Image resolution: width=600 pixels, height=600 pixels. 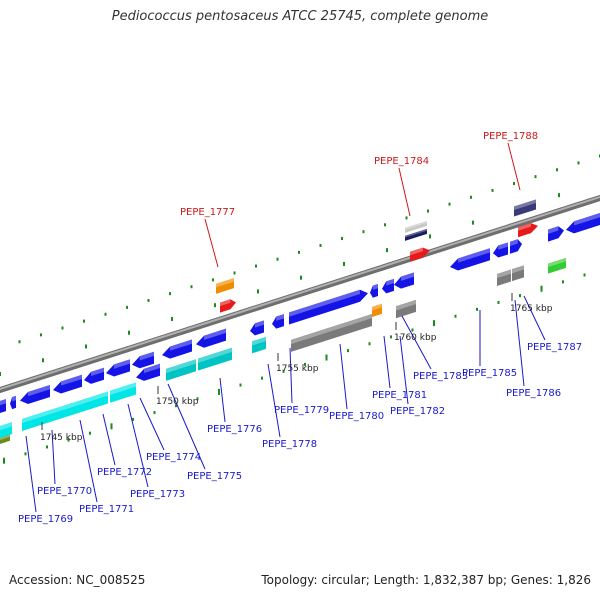 I want to click on forward-cds-b2-shine, so click(x=324, y=303).